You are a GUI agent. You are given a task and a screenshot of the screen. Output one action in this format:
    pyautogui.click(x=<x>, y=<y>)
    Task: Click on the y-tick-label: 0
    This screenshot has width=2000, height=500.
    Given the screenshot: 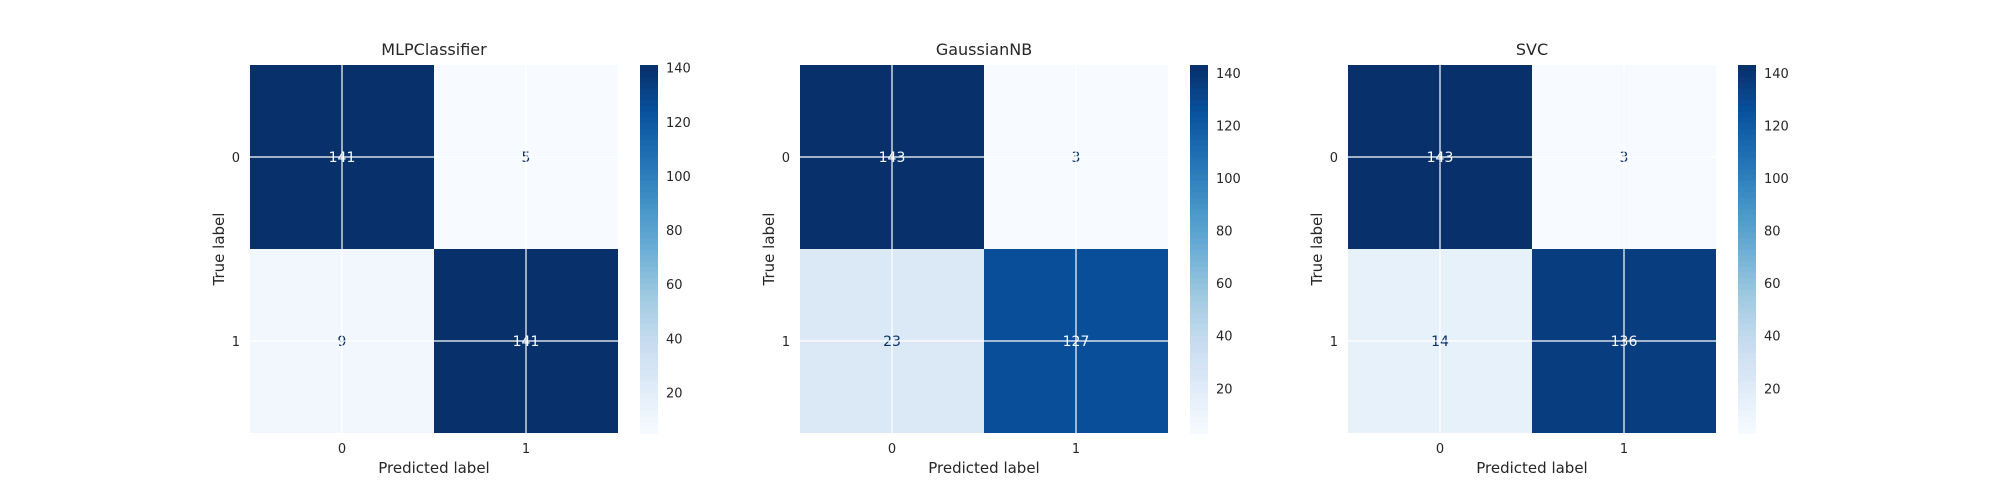 What is the action you would take?
    pyautogui.click(x=236, y=158)
    